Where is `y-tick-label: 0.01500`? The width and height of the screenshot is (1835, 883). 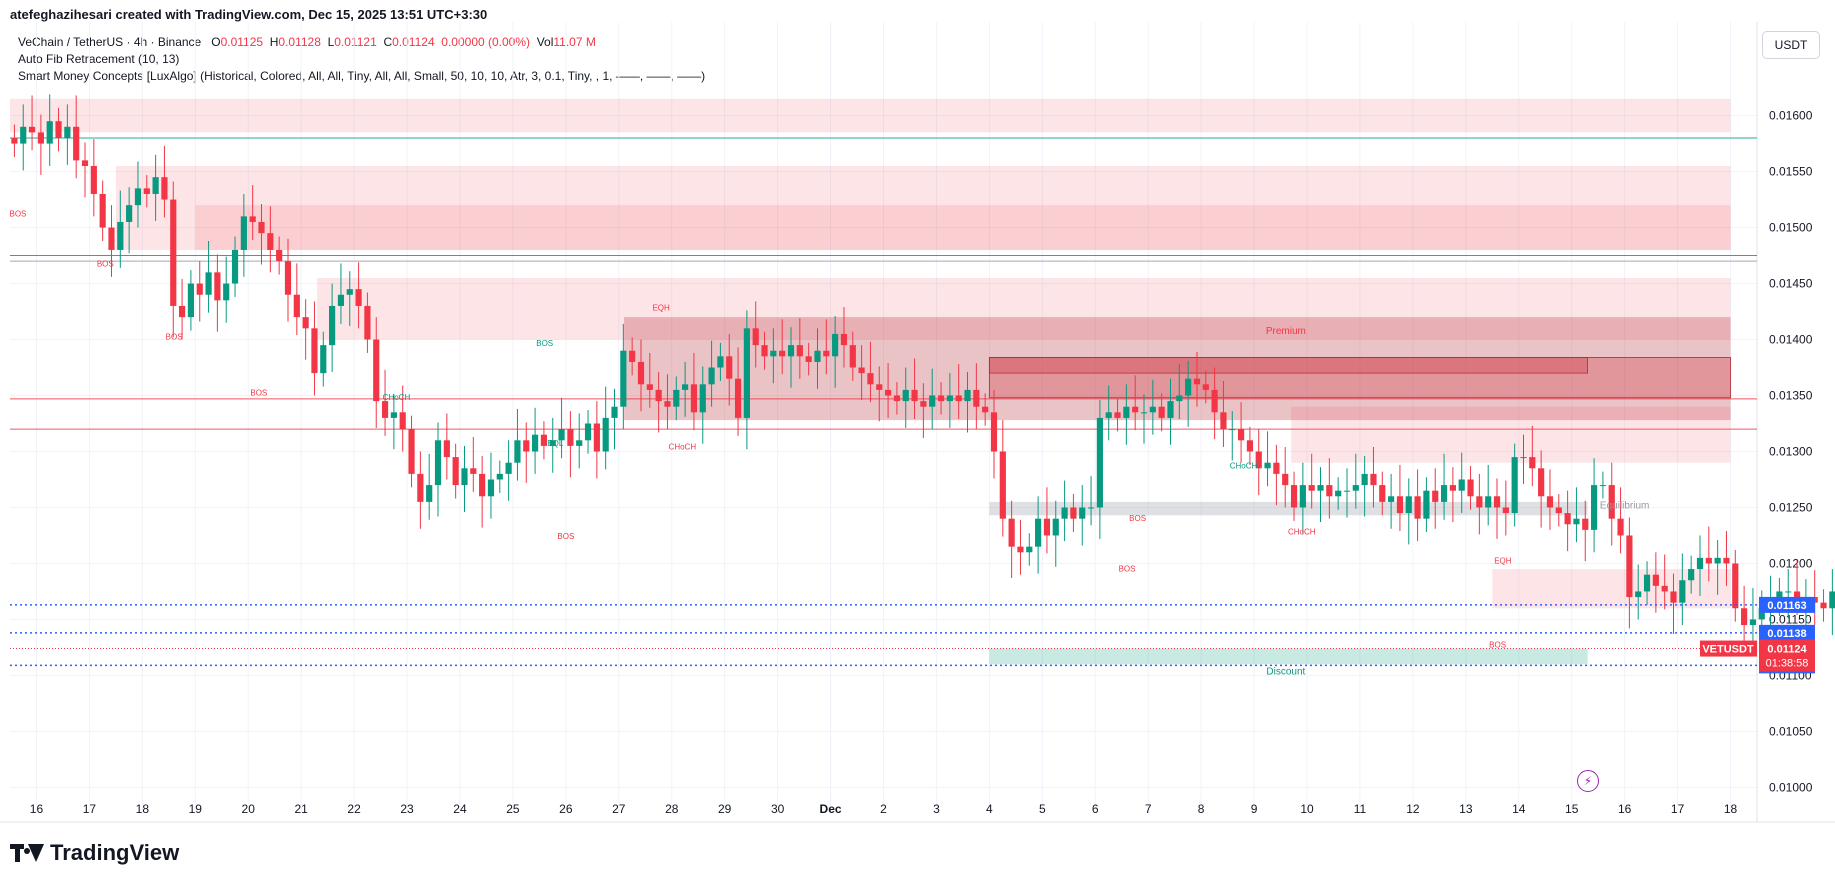
y-tick-label: 0.01500 is located at coordinates (1791, 228).